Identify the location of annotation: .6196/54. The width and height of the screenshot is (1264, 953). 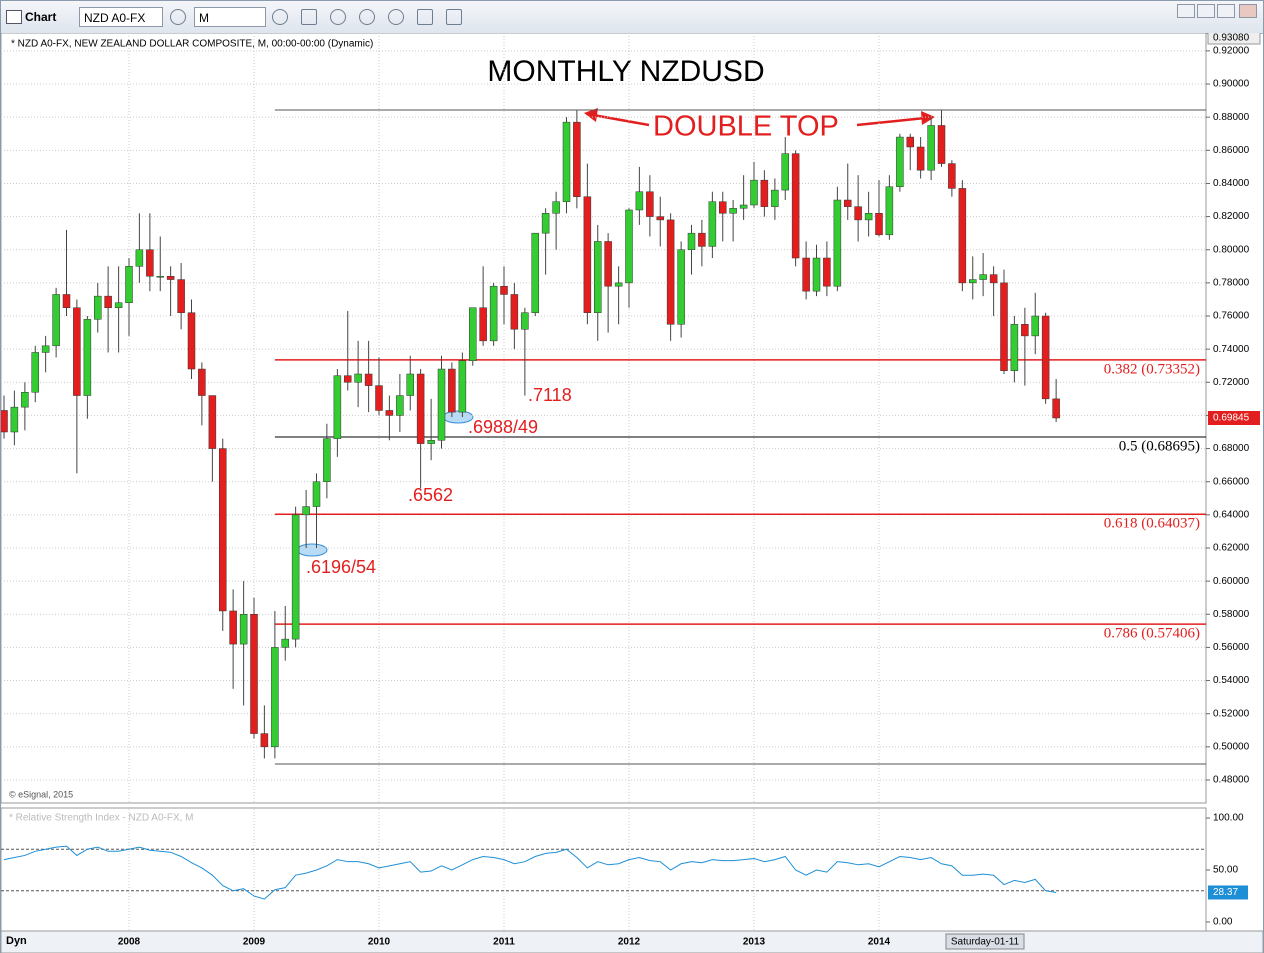
(341, 567).